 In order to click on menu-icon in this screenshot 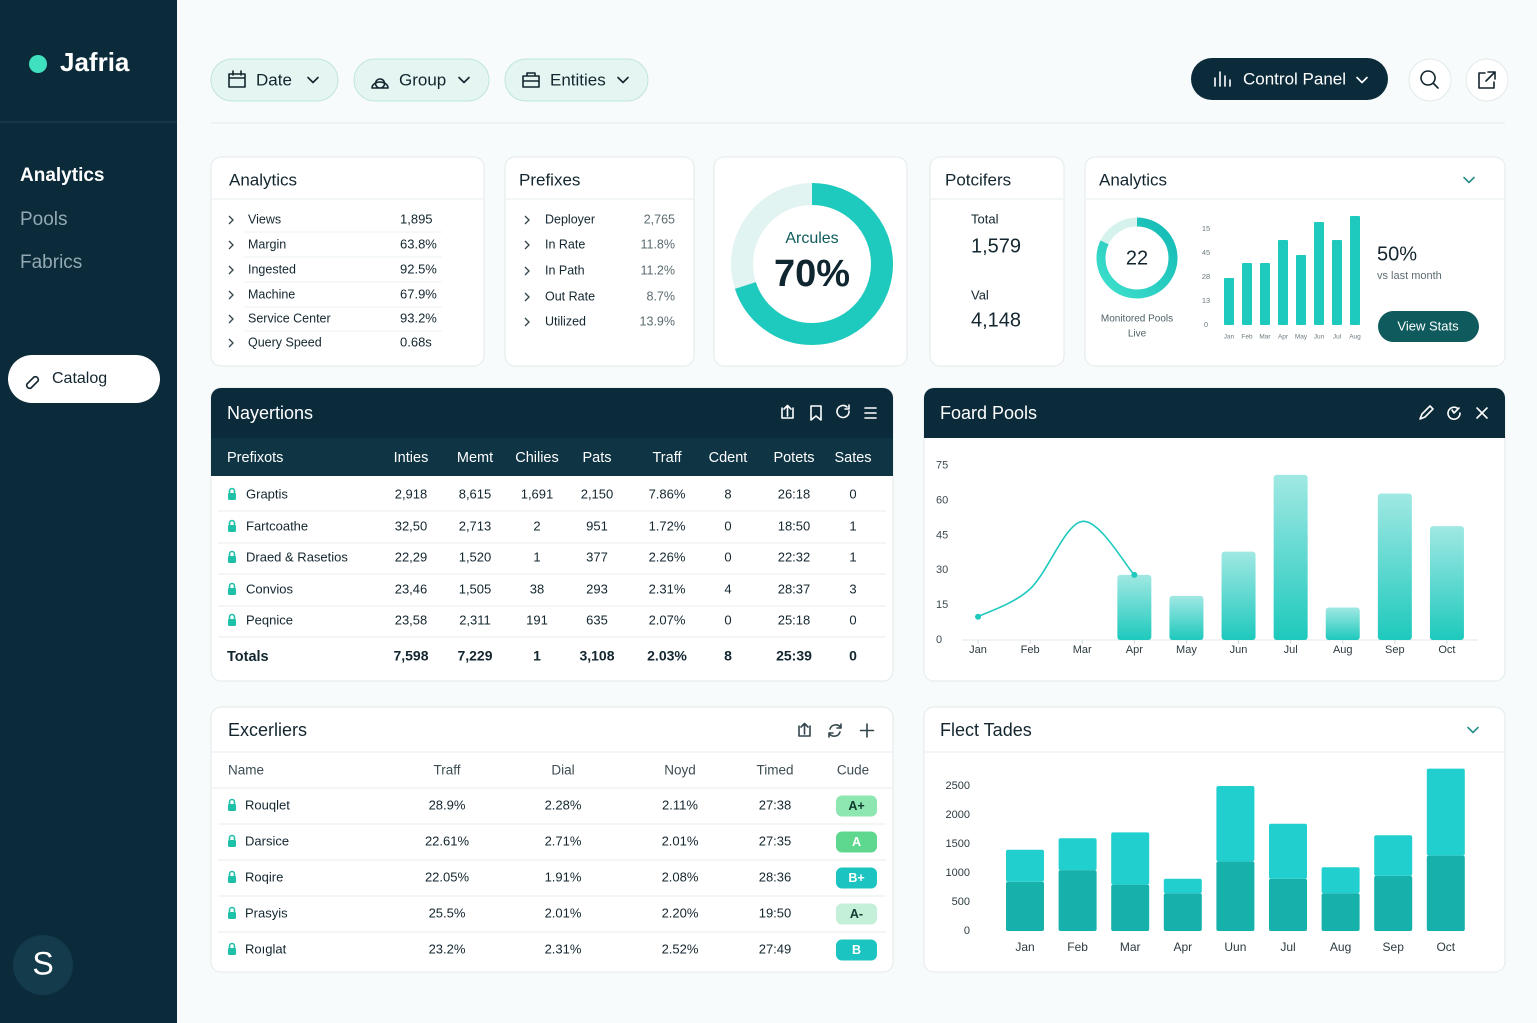, I will do `click(870, 413)`.